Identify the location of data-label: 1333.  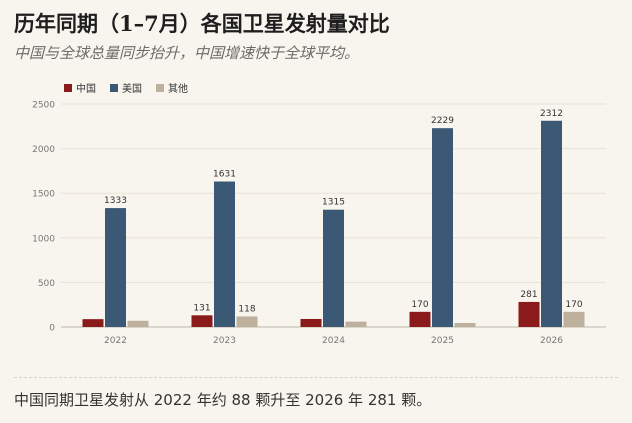
(115, 201).